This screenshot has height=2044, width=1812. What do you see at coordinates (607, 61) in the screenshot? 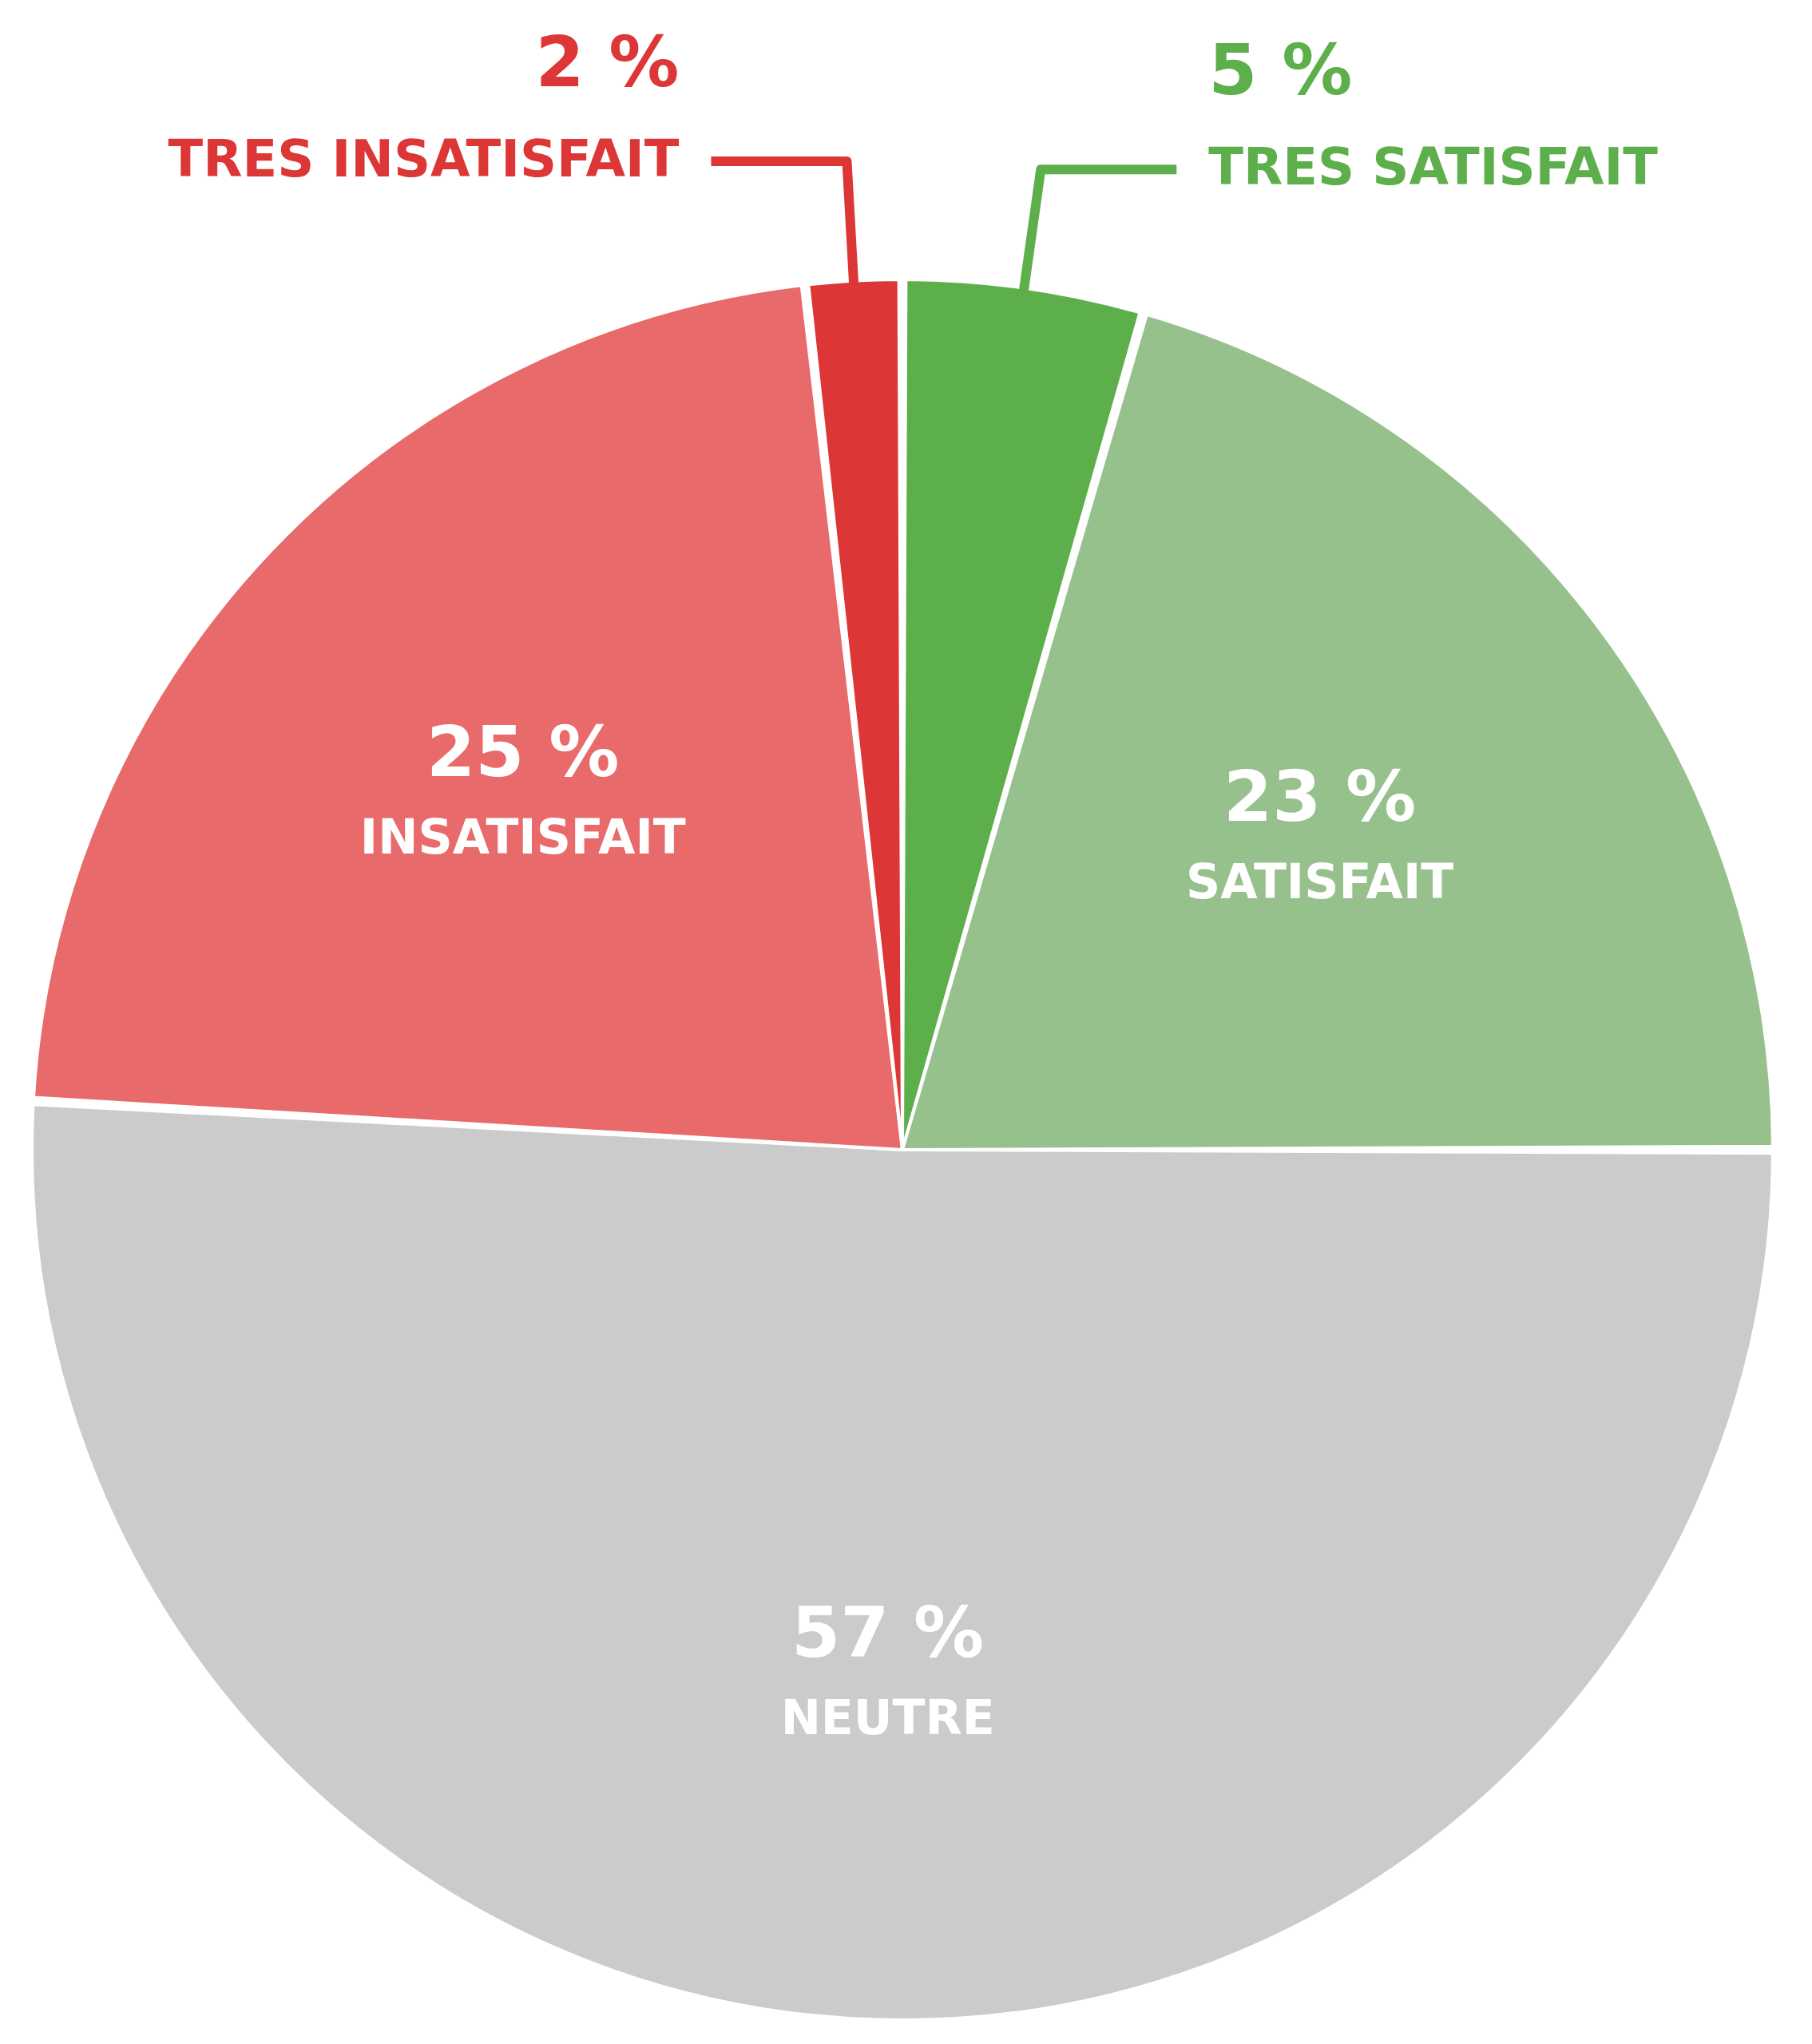
I see `data-label: 2 %` at bounding box center [607, 61].